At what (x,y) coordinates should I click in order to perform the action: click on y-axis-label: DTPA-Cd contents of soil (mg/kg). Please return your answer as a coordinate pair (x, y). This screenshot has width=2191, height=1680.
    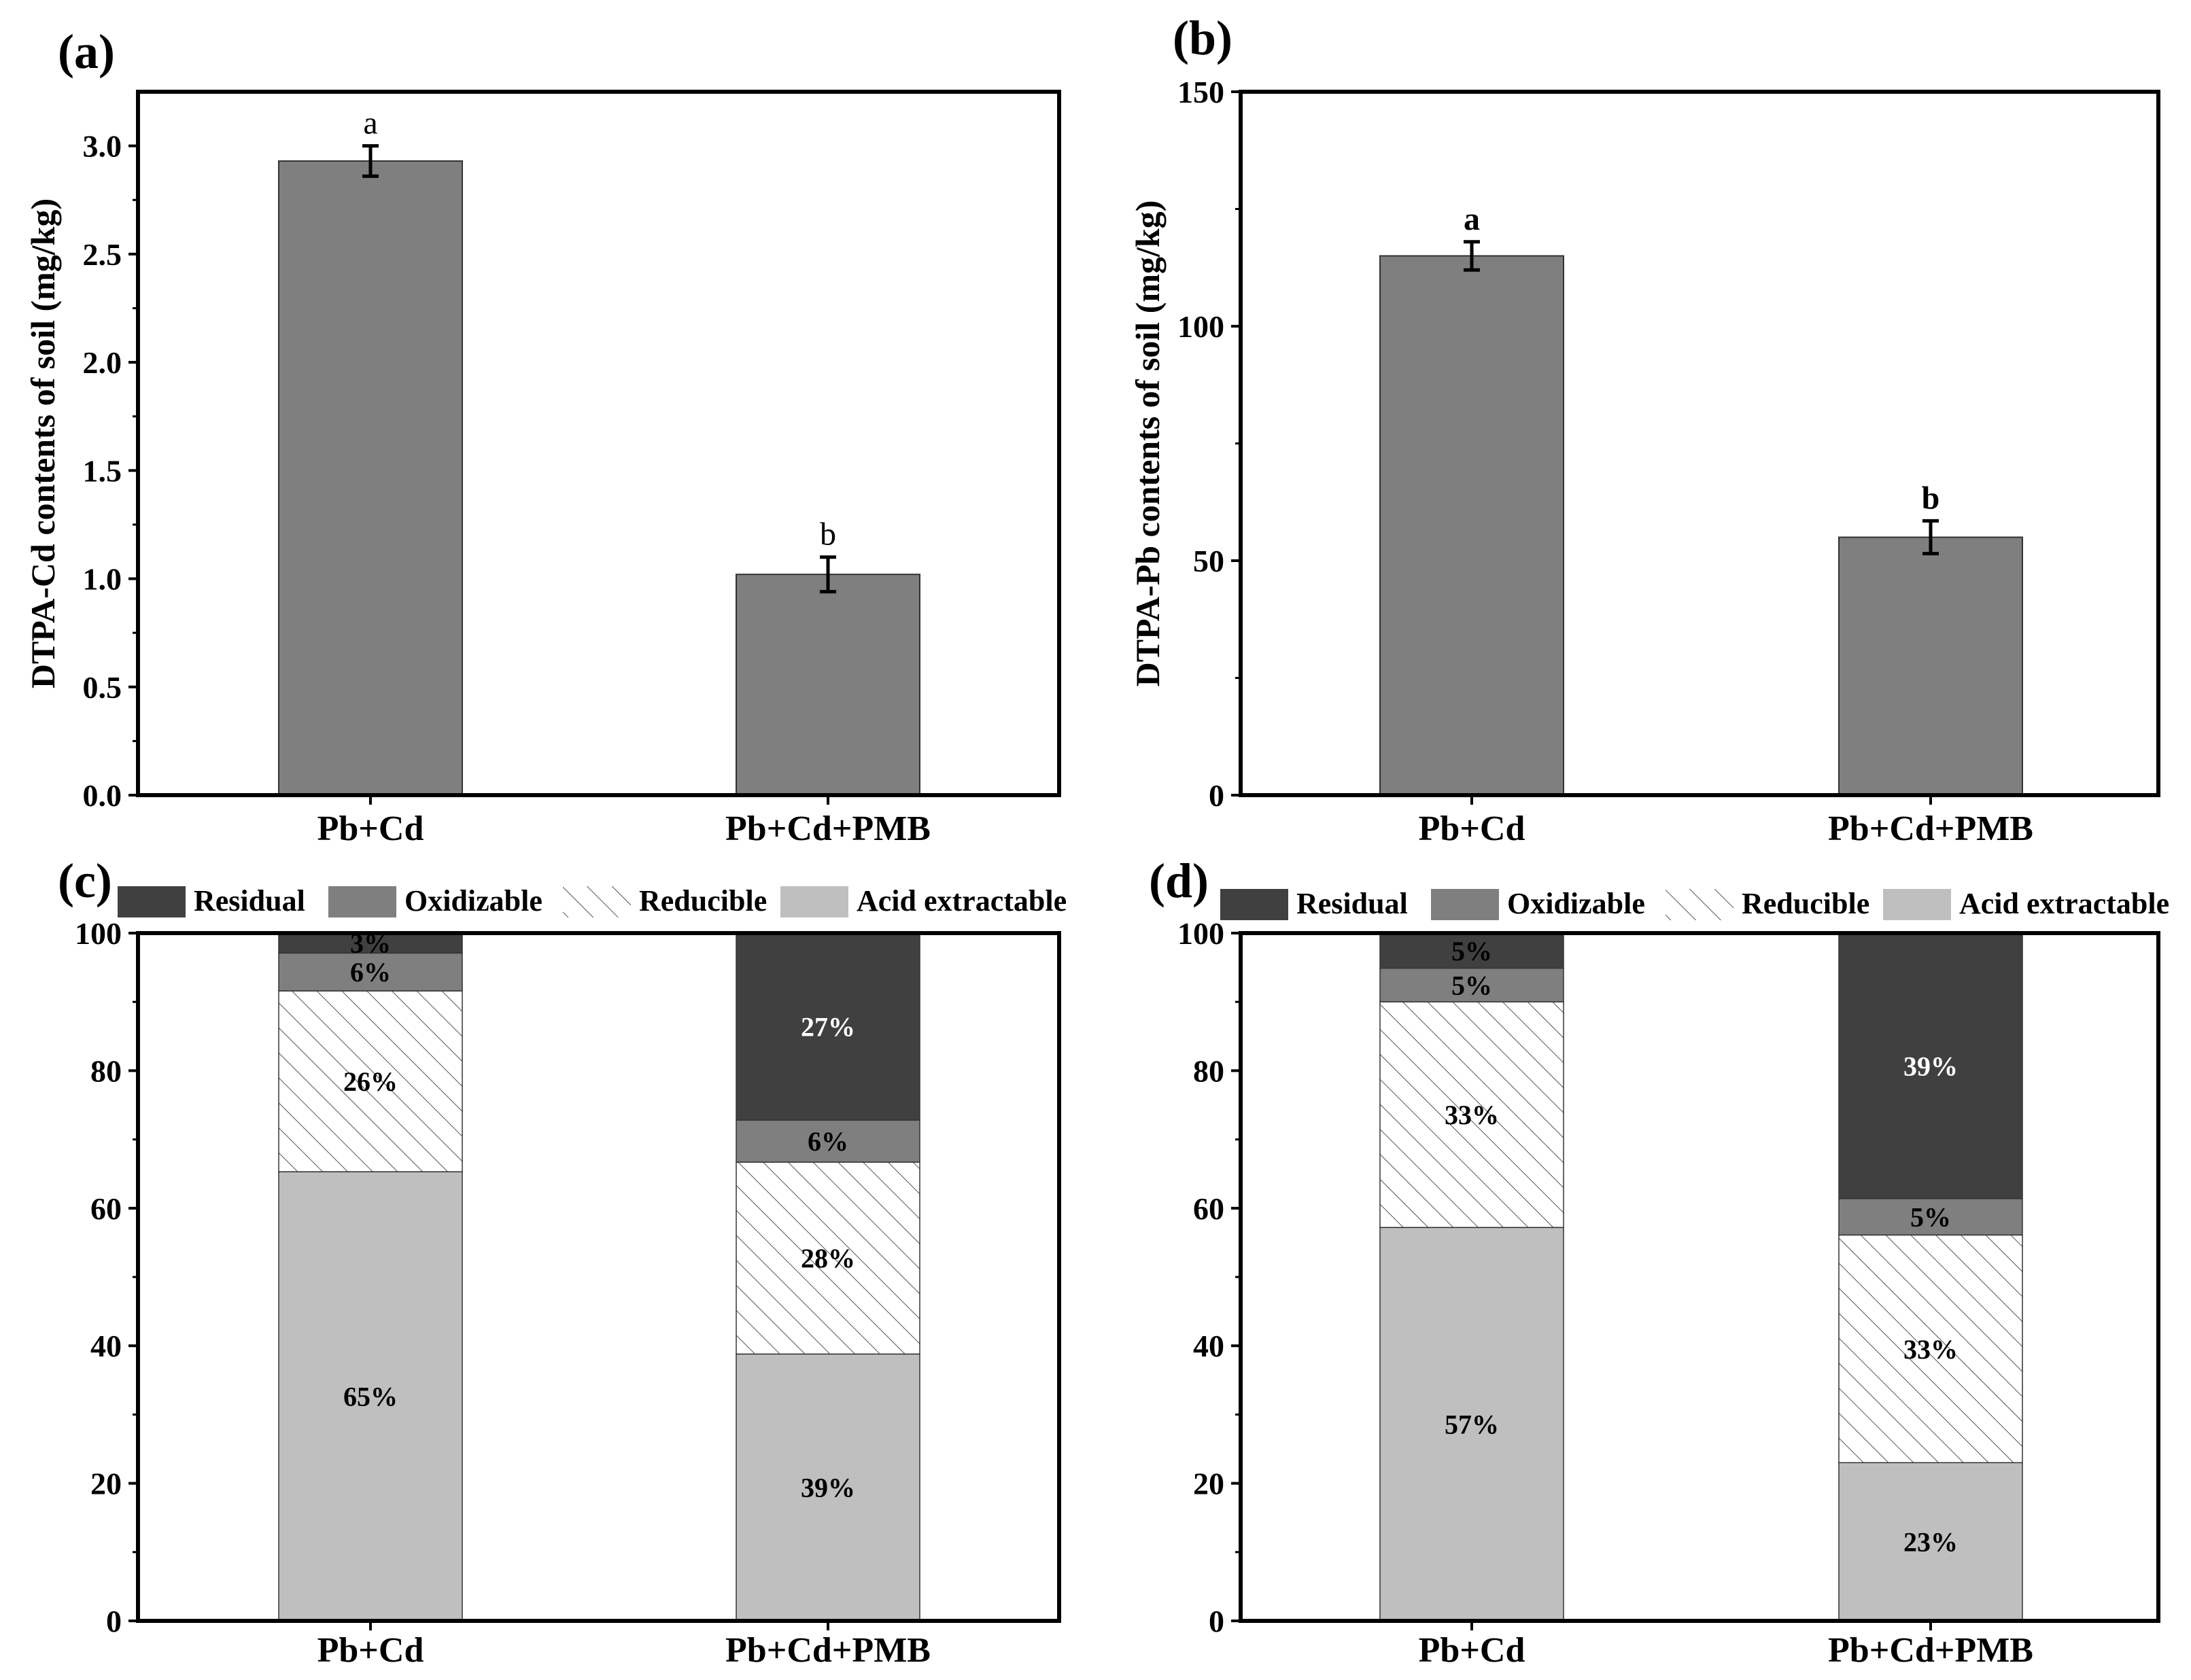
    Looking at the image, I should click on (43, 443).